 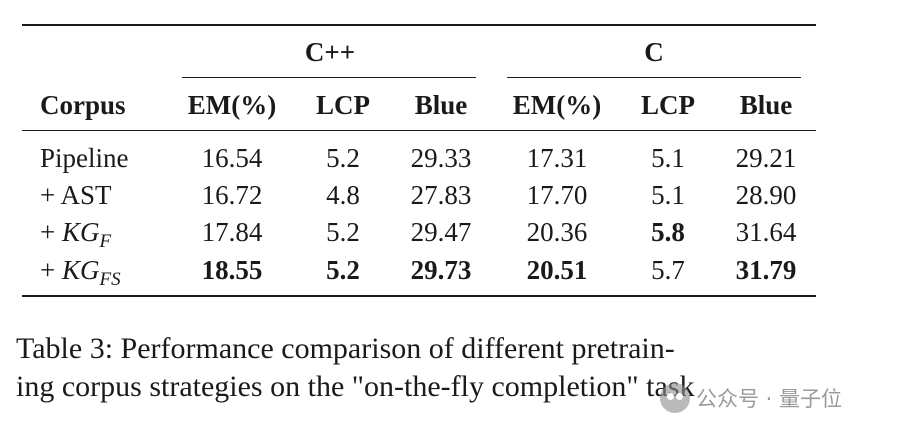 I want to click on row-label-math: KGF, so click(x=86, y=234).